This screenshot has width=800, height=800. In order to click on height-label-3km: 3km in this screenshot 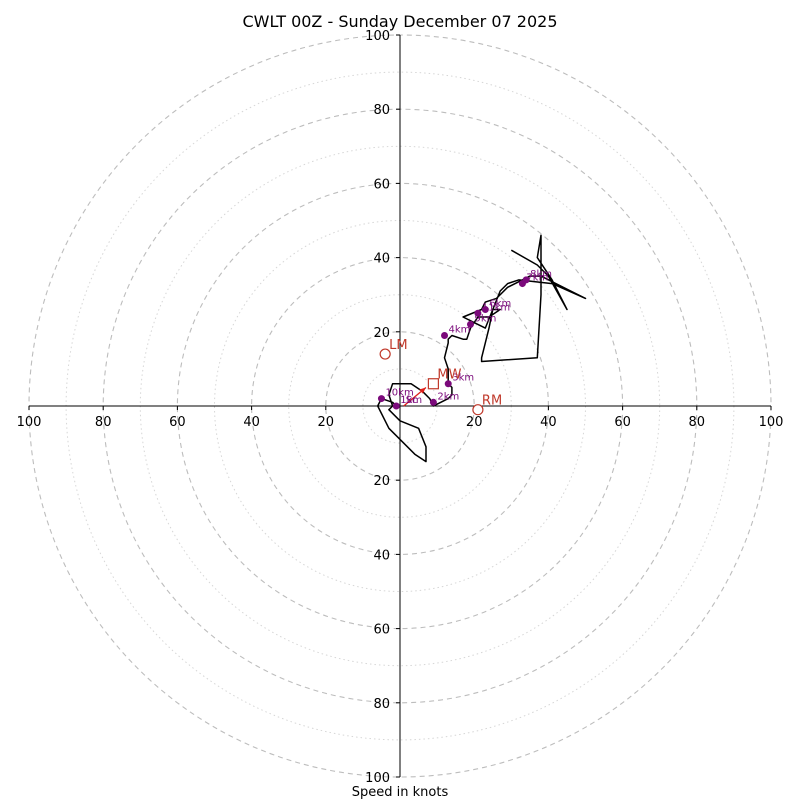, I will do `click(463, 378)`.